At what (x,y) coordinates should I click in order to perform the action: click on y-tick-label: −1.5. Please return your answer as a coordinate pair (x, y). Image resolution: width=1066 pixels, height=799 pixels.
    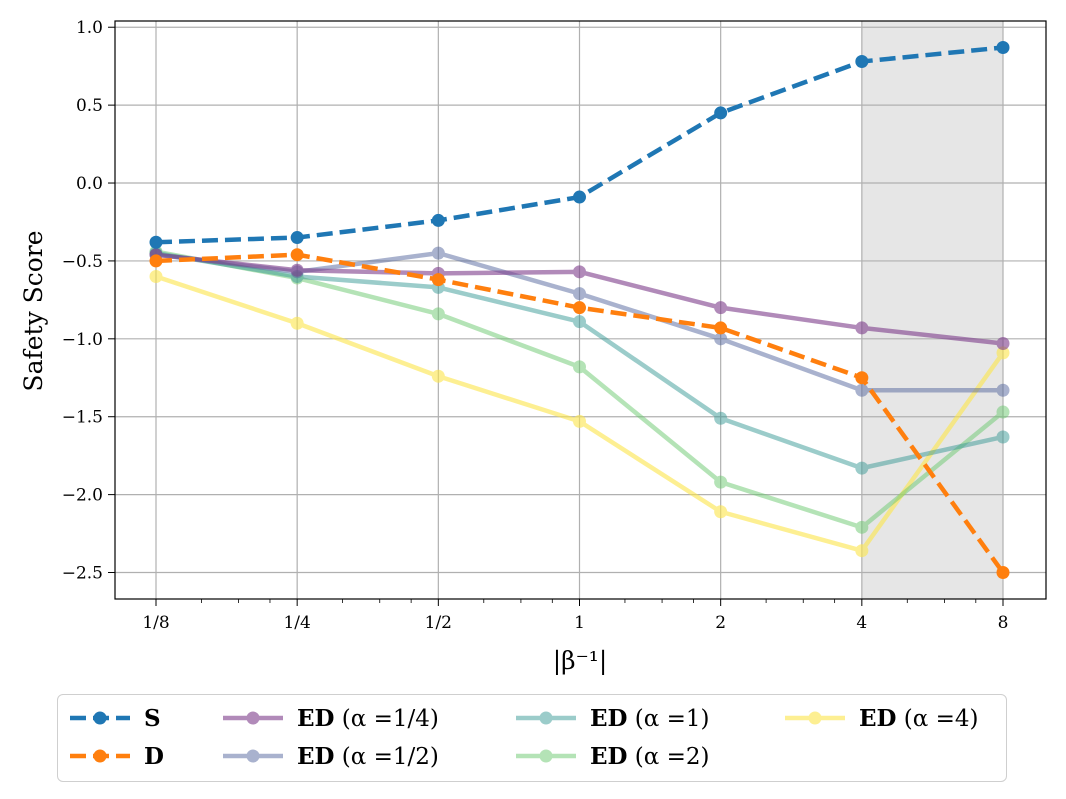
    Looking at the image, I should click on (82, 418).